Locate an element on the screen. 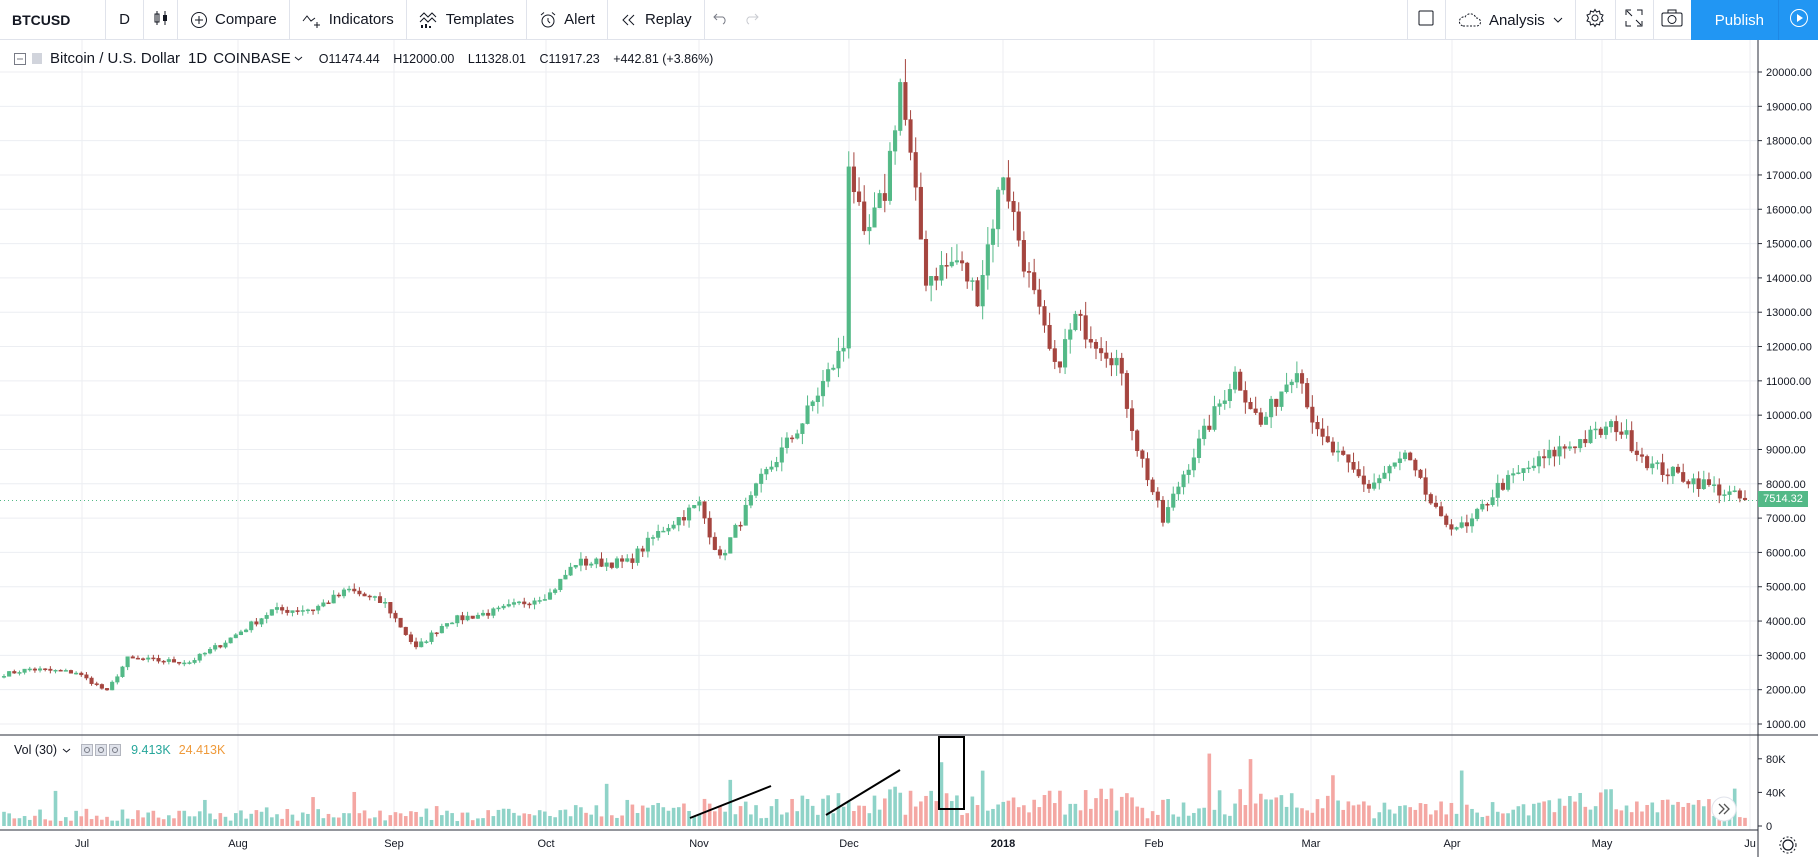  analysis-button: Analysis is located at coordinates (1509, 20).